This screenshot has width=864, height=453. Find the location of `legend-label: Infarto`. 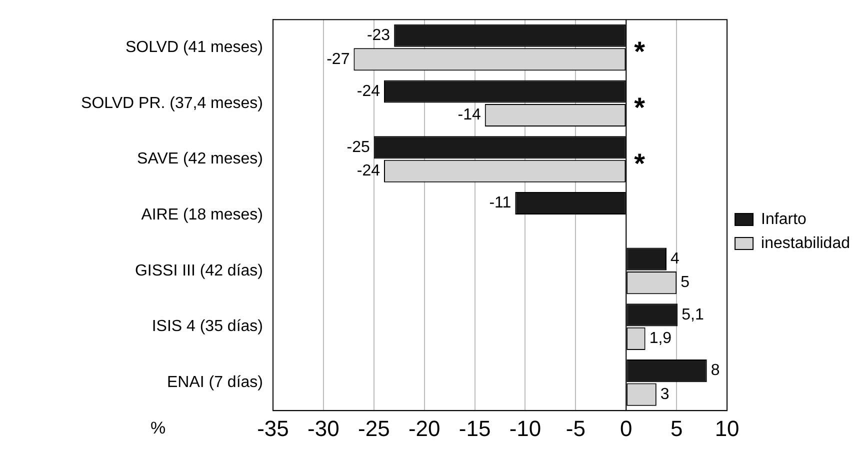

legend-label: Infarto is located at coordinates (784, 219).